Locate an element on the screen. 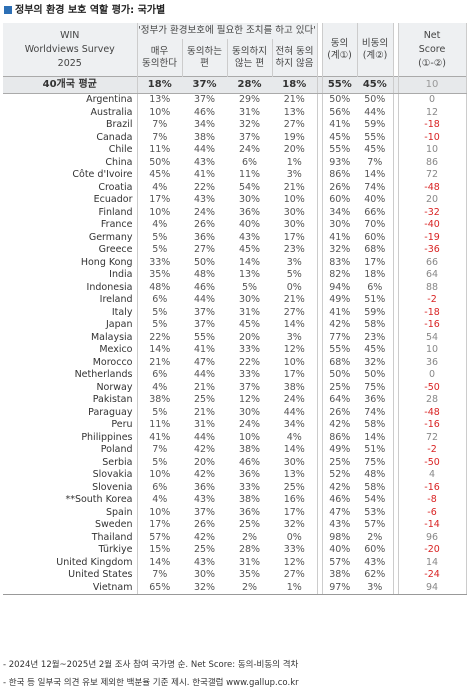 The width and height of the screenshot is (469, 697). cell-somewhat-disagree: 24% is located at coordinates (249, 150).